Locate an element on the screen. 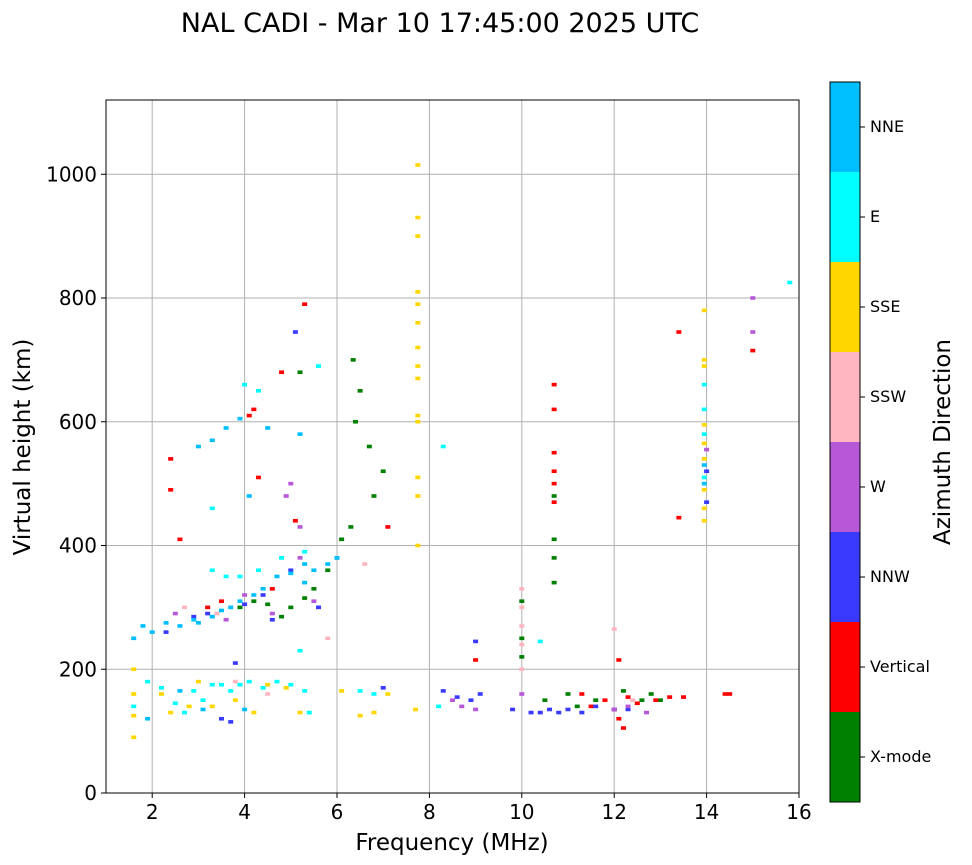 This screenshot has width=972, height=865. colorbar-tick-label: E is located at coordinates (875, 216).